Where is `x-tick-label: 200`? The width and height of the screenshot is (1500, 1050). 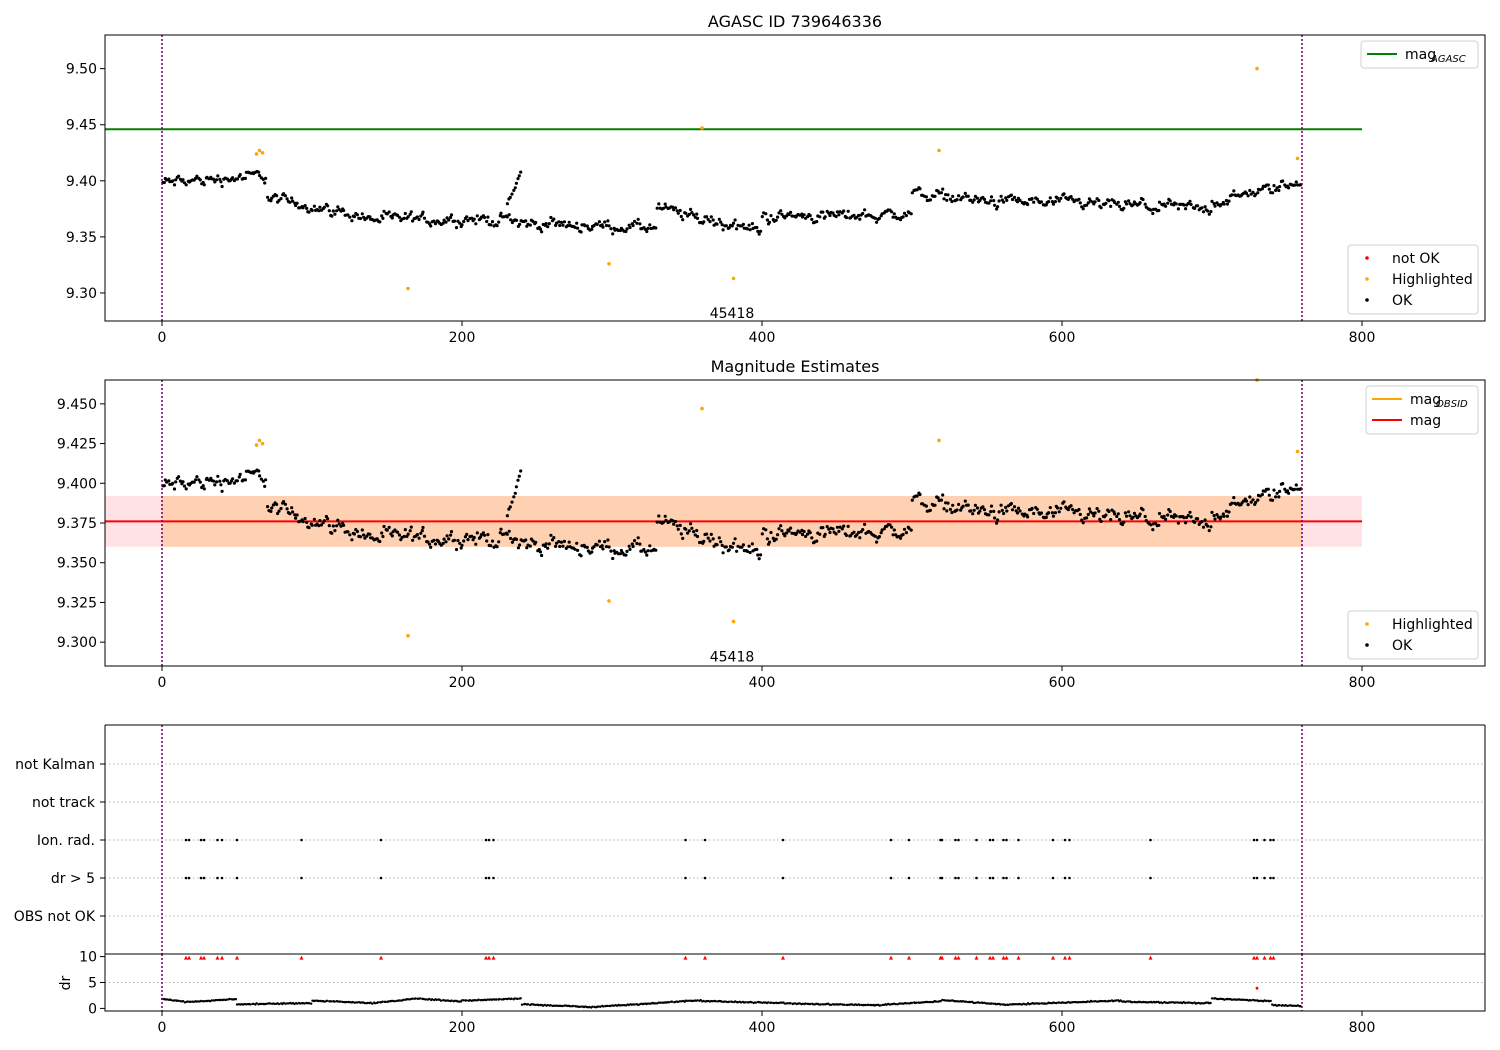 x-tick-label: 200 is located at coordinates (462, 338).